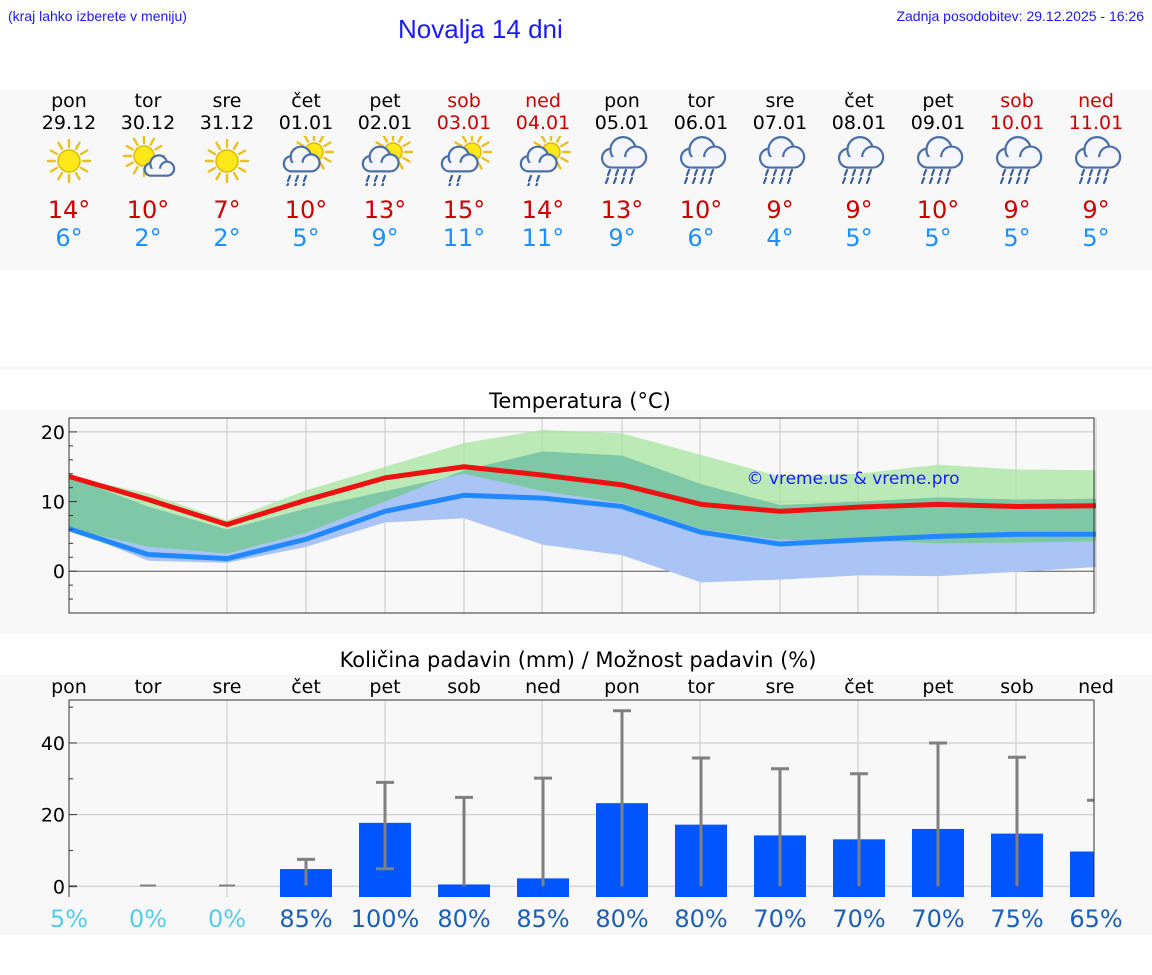 The height and width of the screenshot is (975, 1152). I want to click on separator-band, so click(576, 368).